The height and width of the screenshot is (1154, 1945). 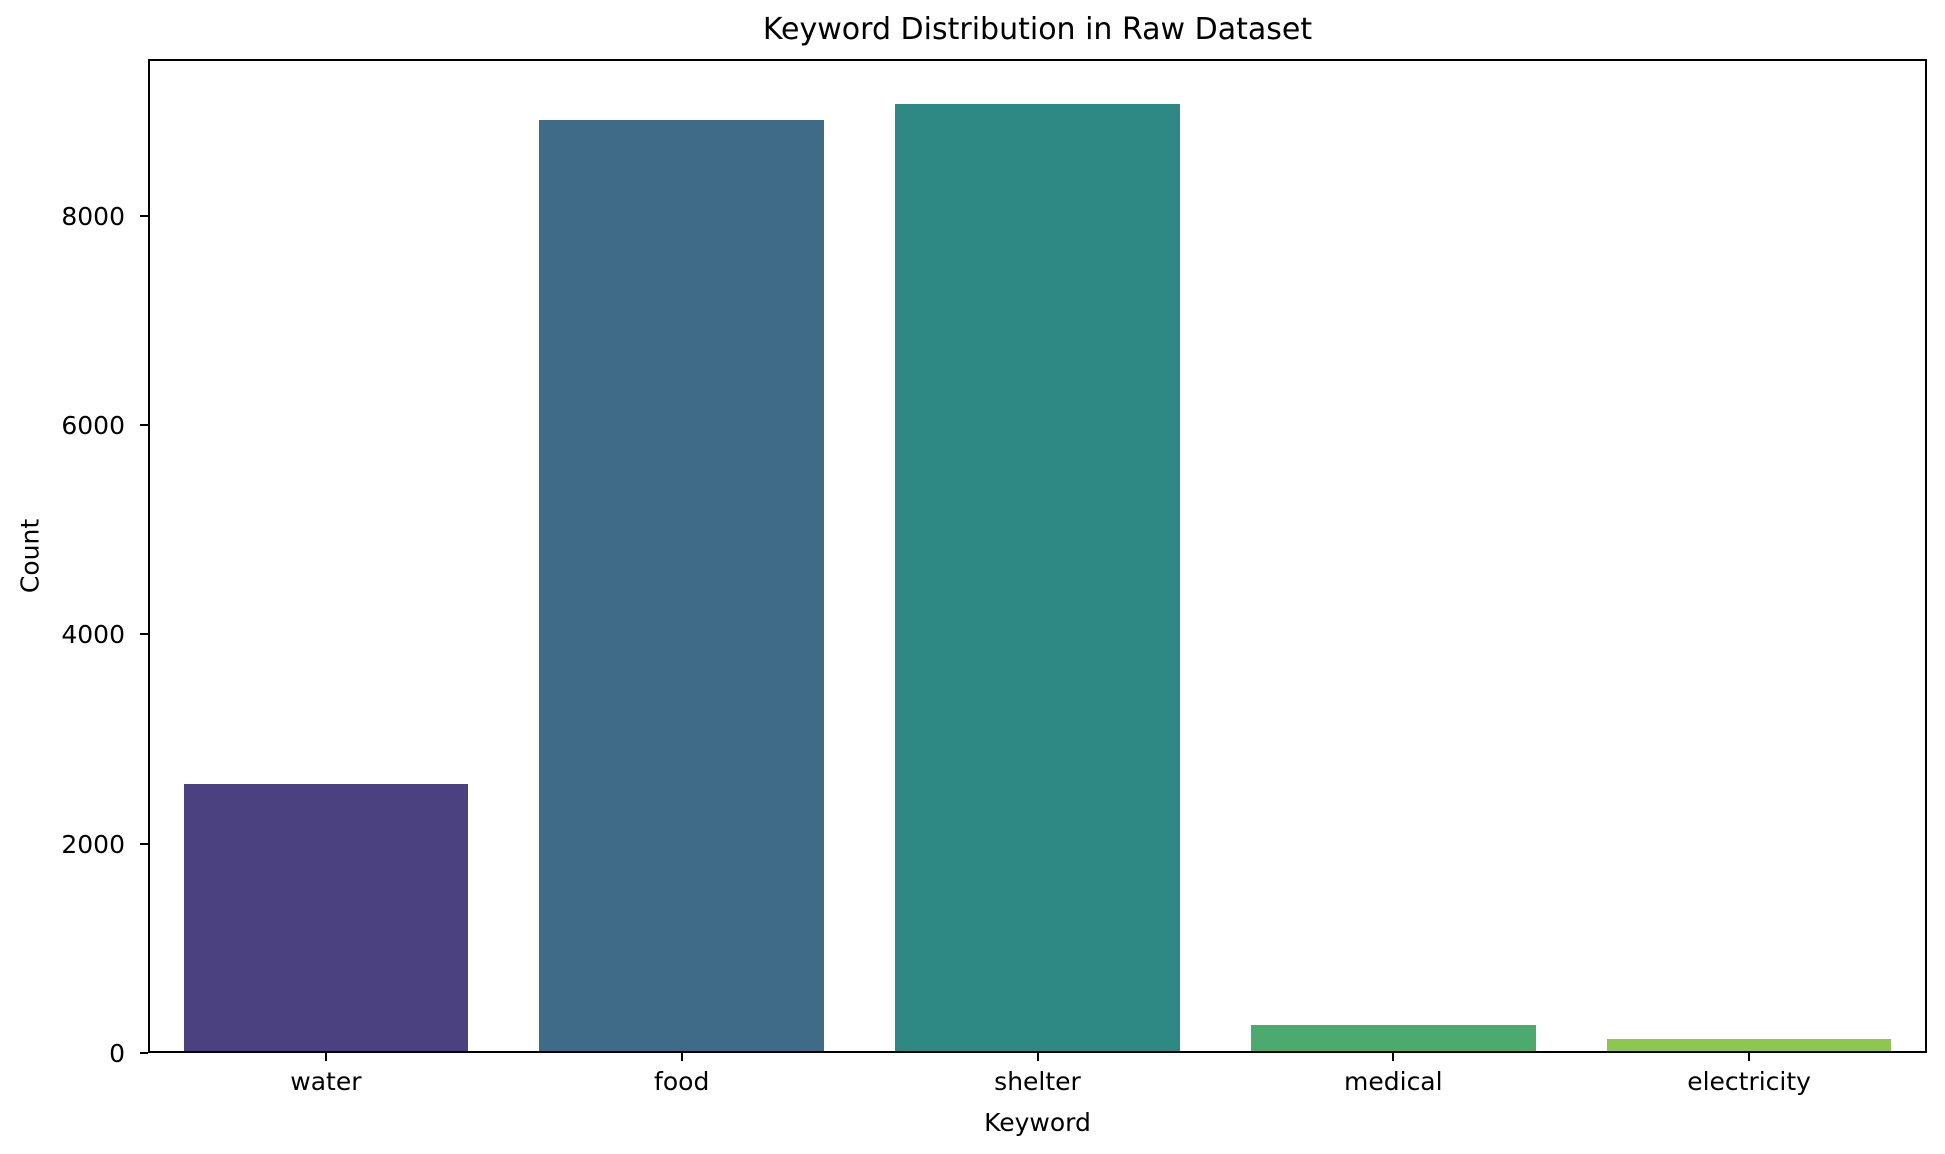 I want to click on x-tick-label-water: water, so click(x=326, y=1081).